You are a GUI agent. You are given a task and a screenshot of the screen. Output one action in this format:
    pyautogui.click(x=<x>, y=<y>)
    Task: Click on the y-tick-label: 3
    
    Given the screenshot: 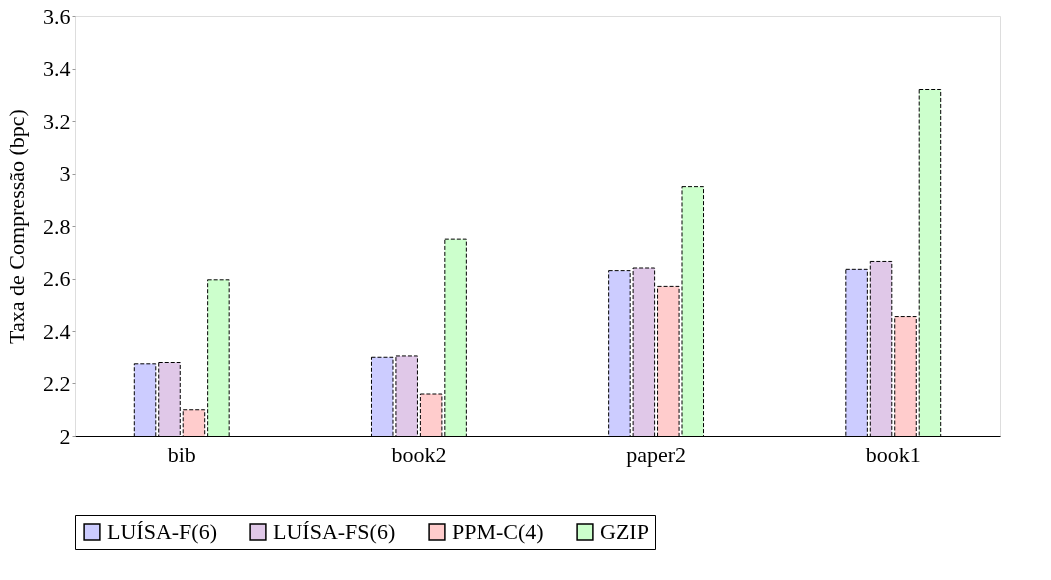 What is the action you would take?
    pyautogui.click(x=65, y=173)
    